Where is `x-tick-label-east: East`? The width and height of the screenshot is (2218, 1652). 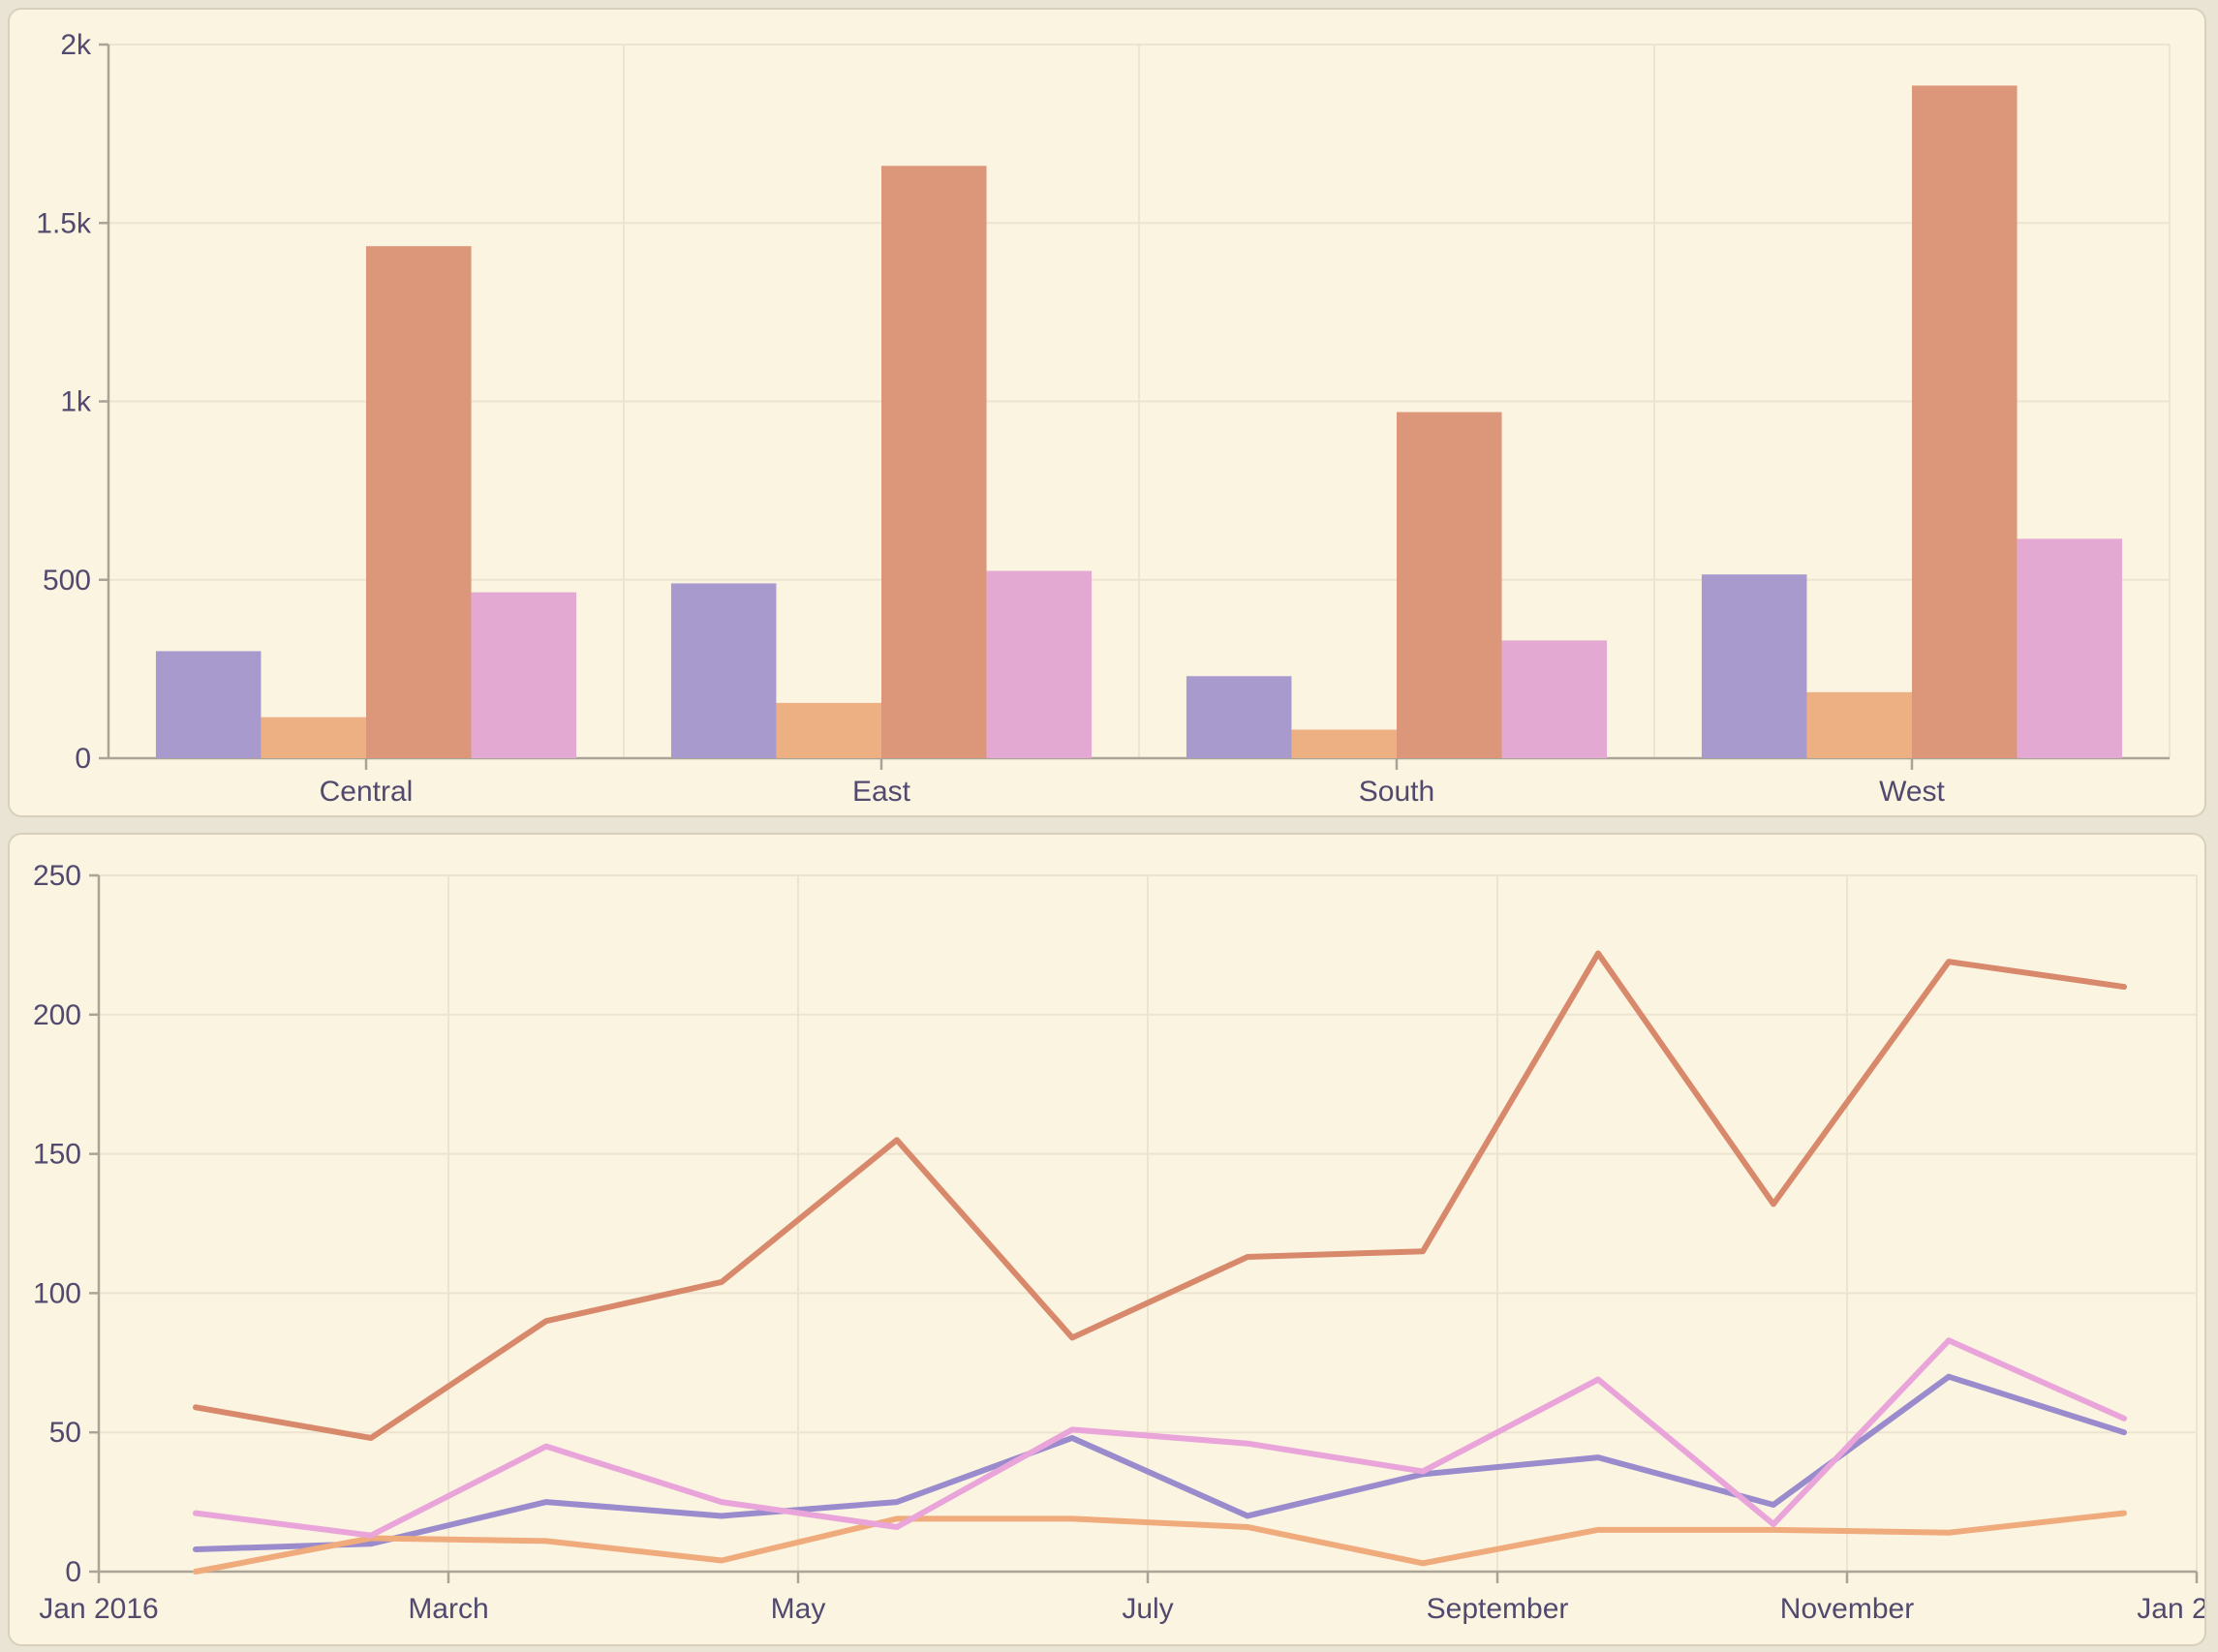 x-tick-label-east: East is located at coordinates (881, 792).